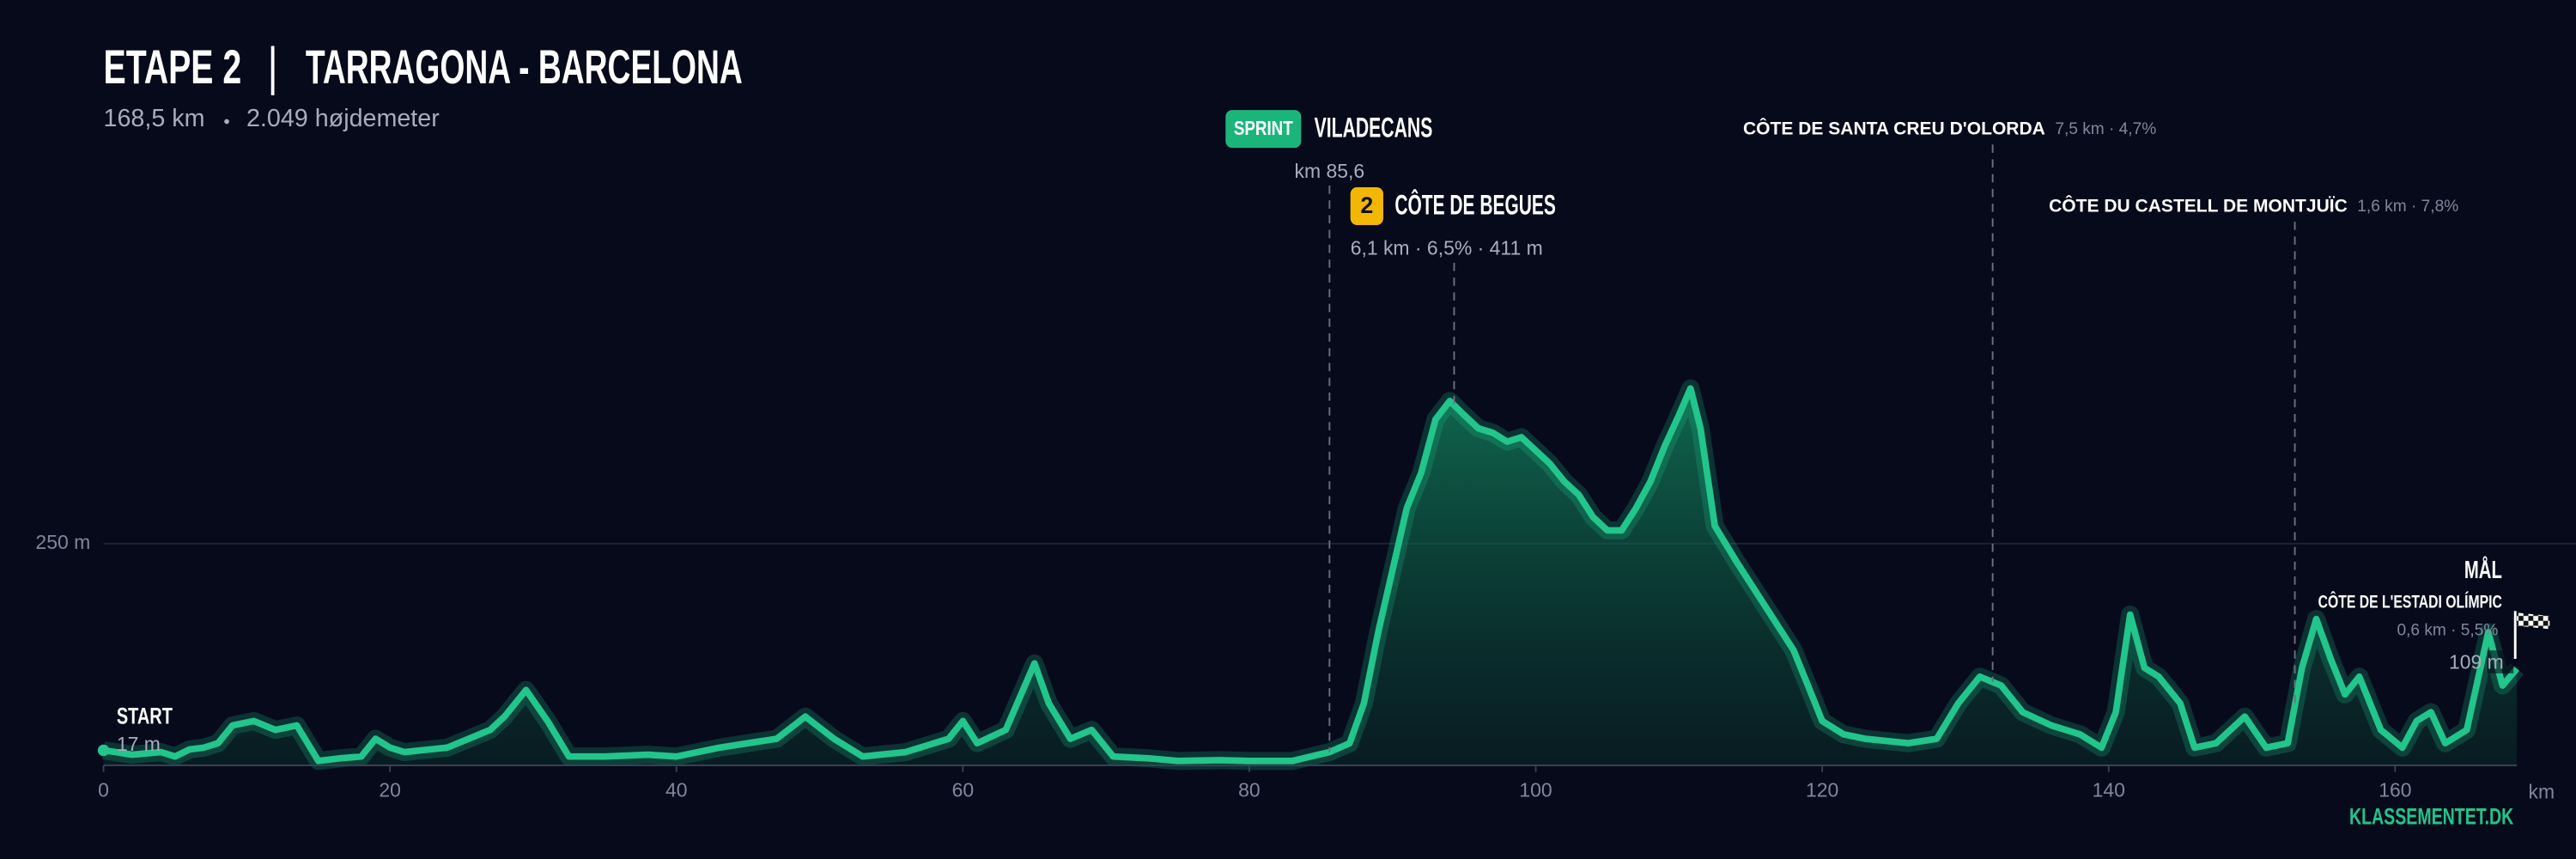 The width and height of the screenshot is (2576, 859). I want to click on finish-label: MÅL, so click(2483, 570).